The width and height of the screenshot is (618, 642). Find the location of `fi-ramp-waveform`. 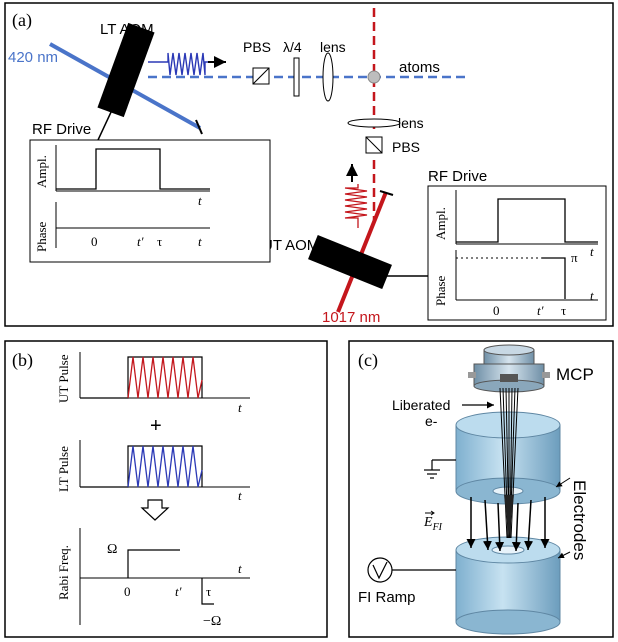

fi-ramp-waveform is located at coordinates (380, 570).